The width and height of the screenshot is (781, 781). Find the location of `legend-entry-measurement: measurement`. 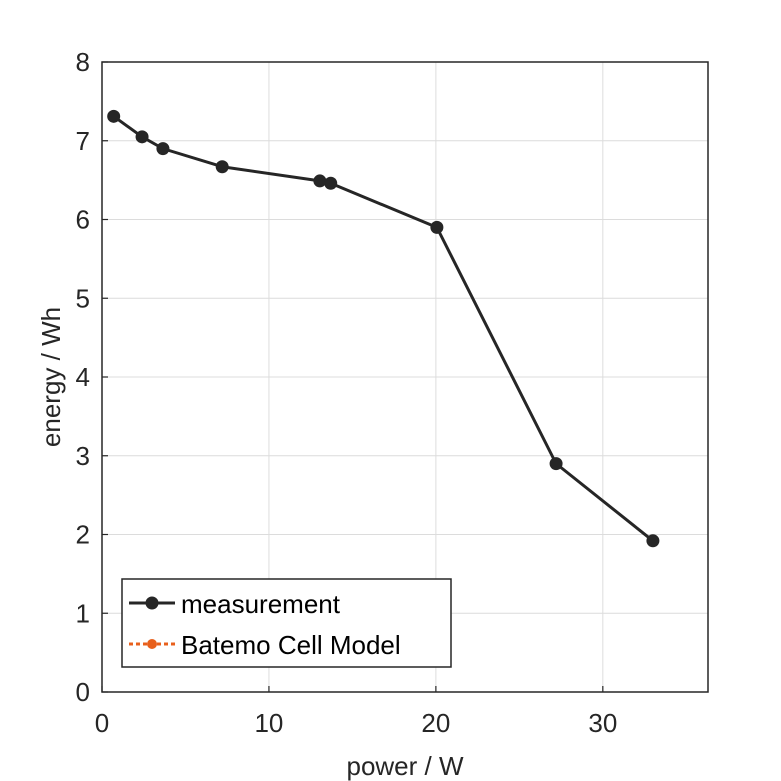

legend-entry-measurement: measurement is located at coordinates (235, 604).